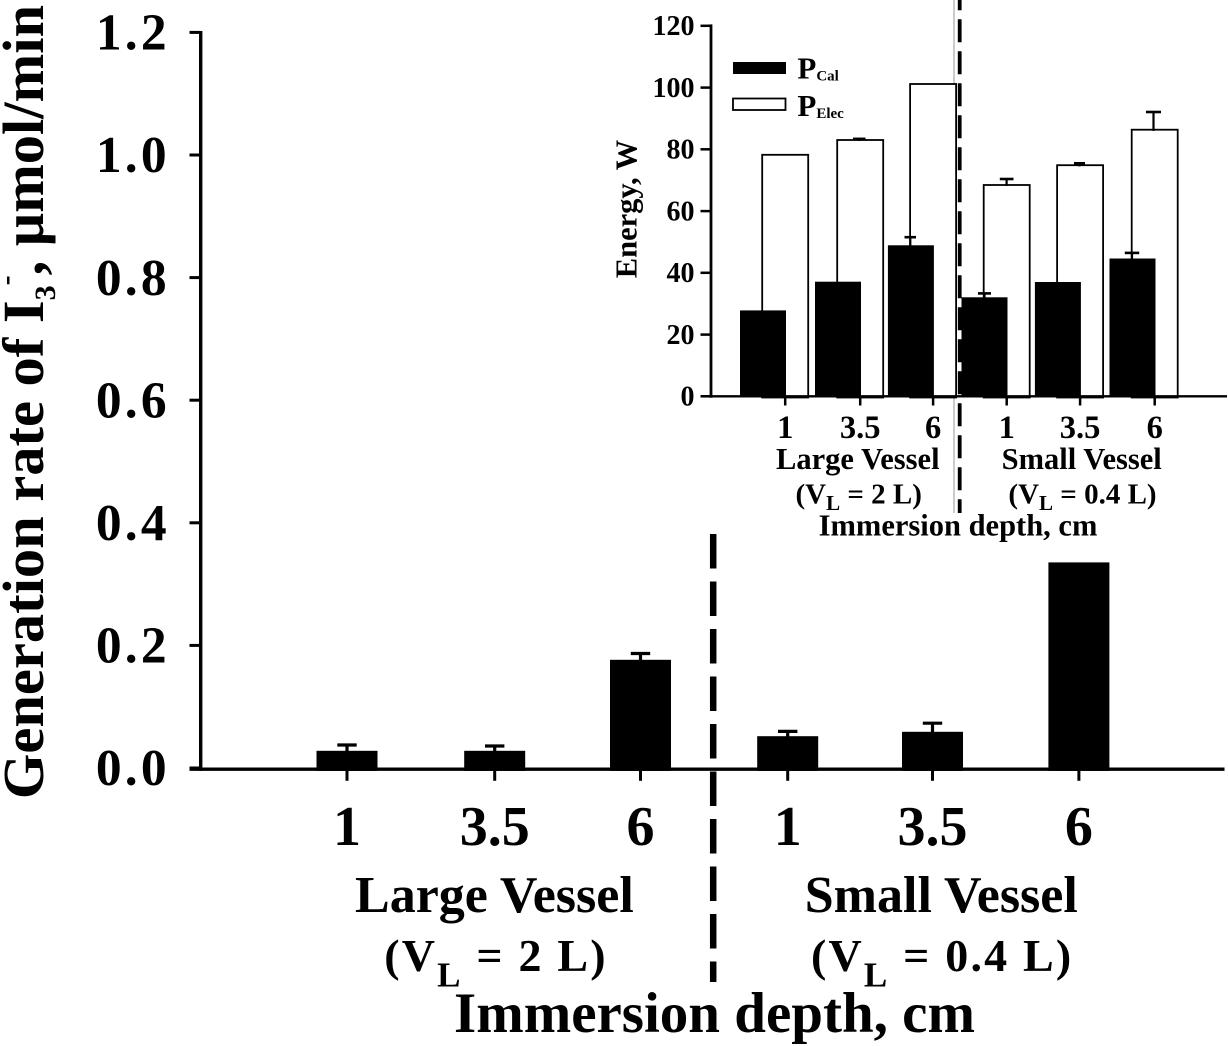  What do you see at coordinates (681, 150) in the screenshot?
I see `svg-text: 80` at bounding box center [681, 150].